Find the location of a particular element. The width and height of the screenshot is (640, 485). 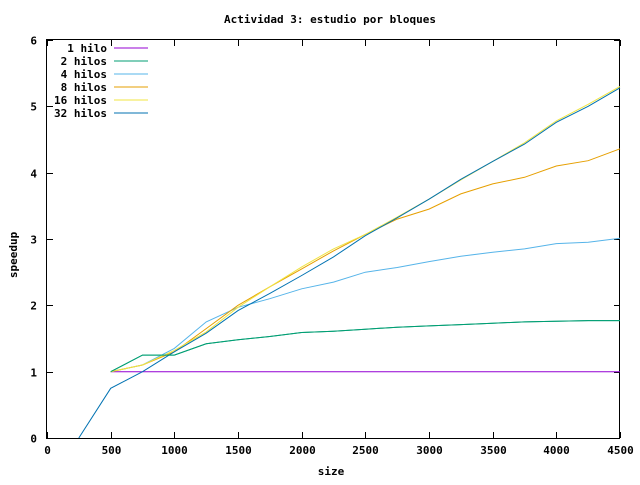

legend-label: 4 hilos is located at coordinates (84, 74).